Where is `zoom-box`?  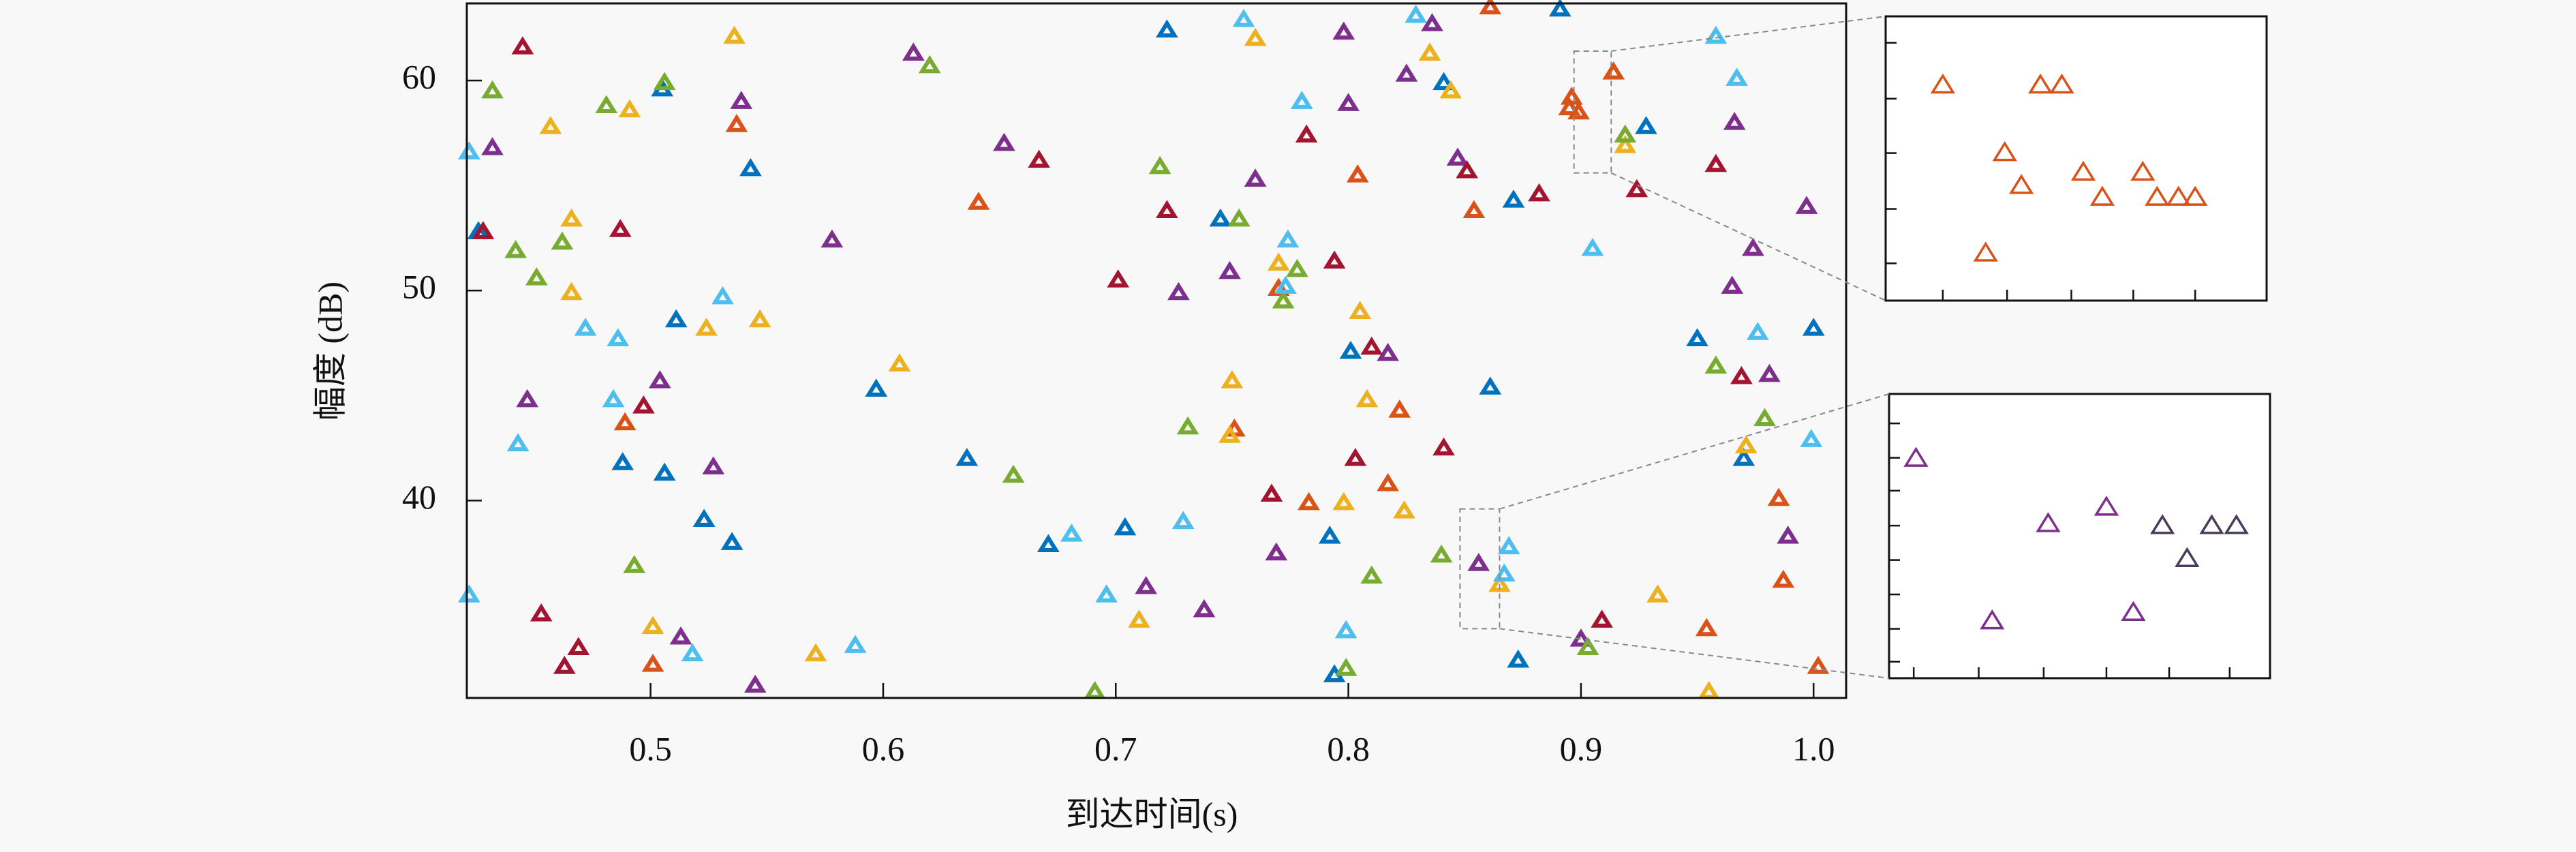
zoom-box is located at coordinates (1592, 112).